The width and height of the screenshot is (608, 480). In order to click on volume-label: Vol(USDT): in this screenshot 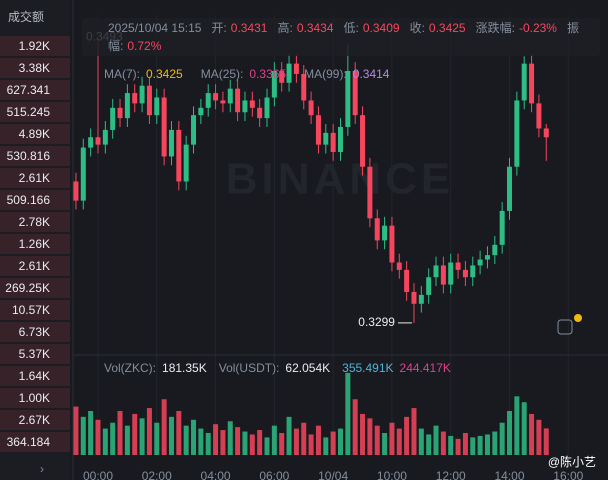, I will do `click(249, 368)`.